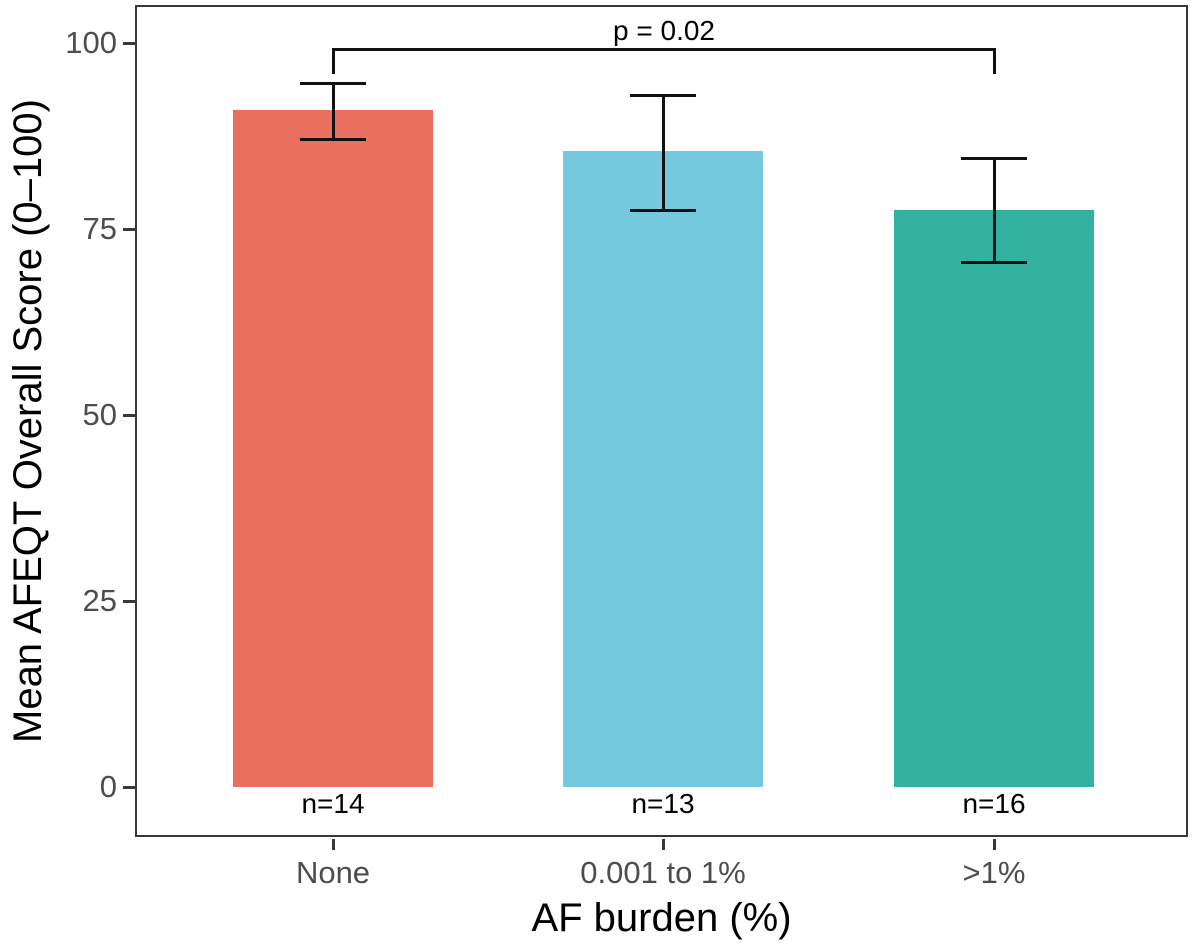 This screenshot has height=950, width=1200. I want to click on sample-size-label: n=13, so click(663, 803).